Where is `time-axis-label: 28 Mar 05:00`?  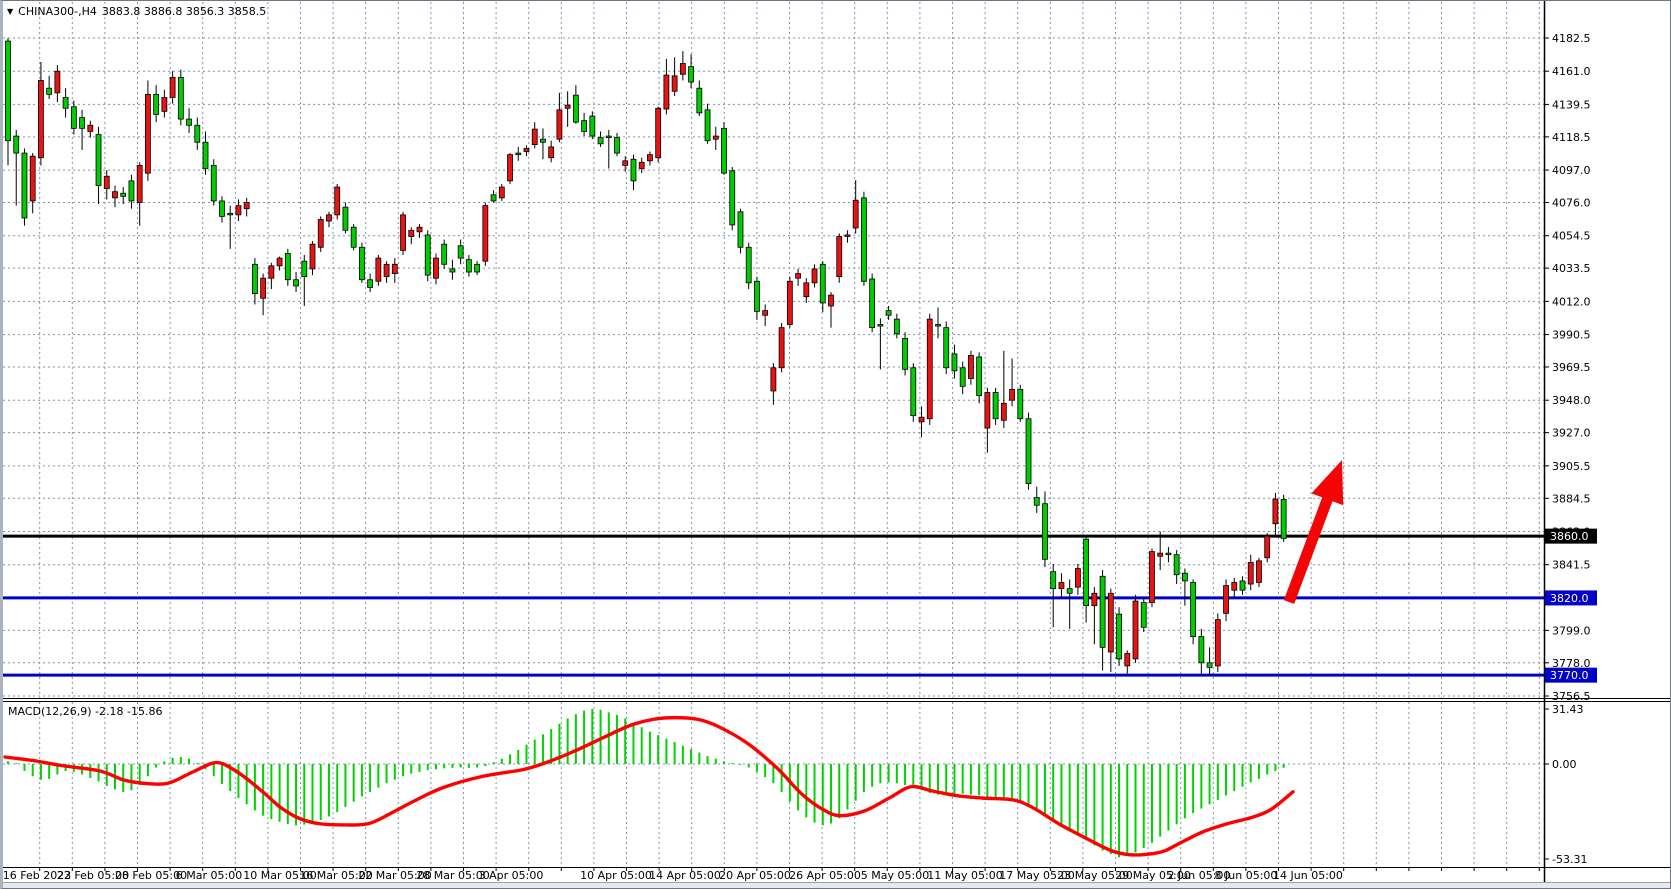 time-axis-label: 28 Mar 05:00 is located at coordinates (452, 875).